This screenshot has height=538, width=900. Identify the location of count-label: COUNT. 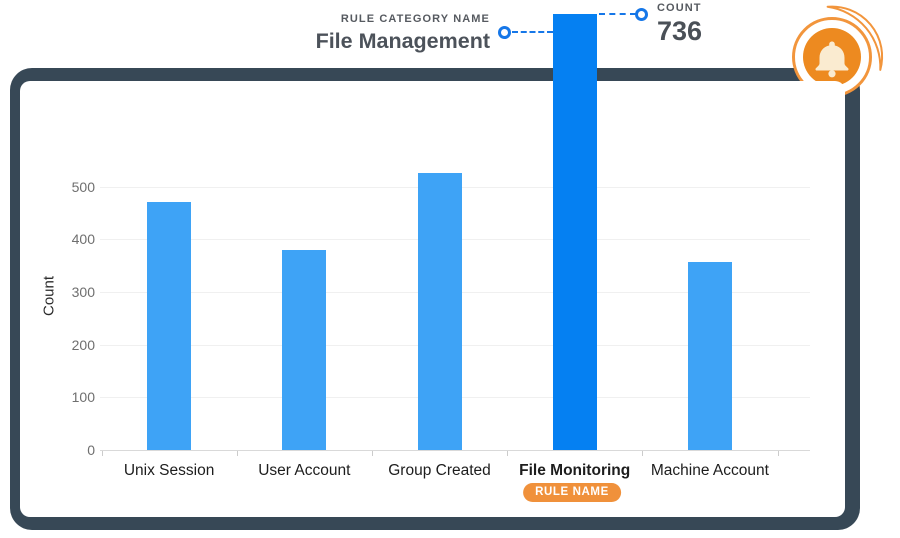
(679, 8).